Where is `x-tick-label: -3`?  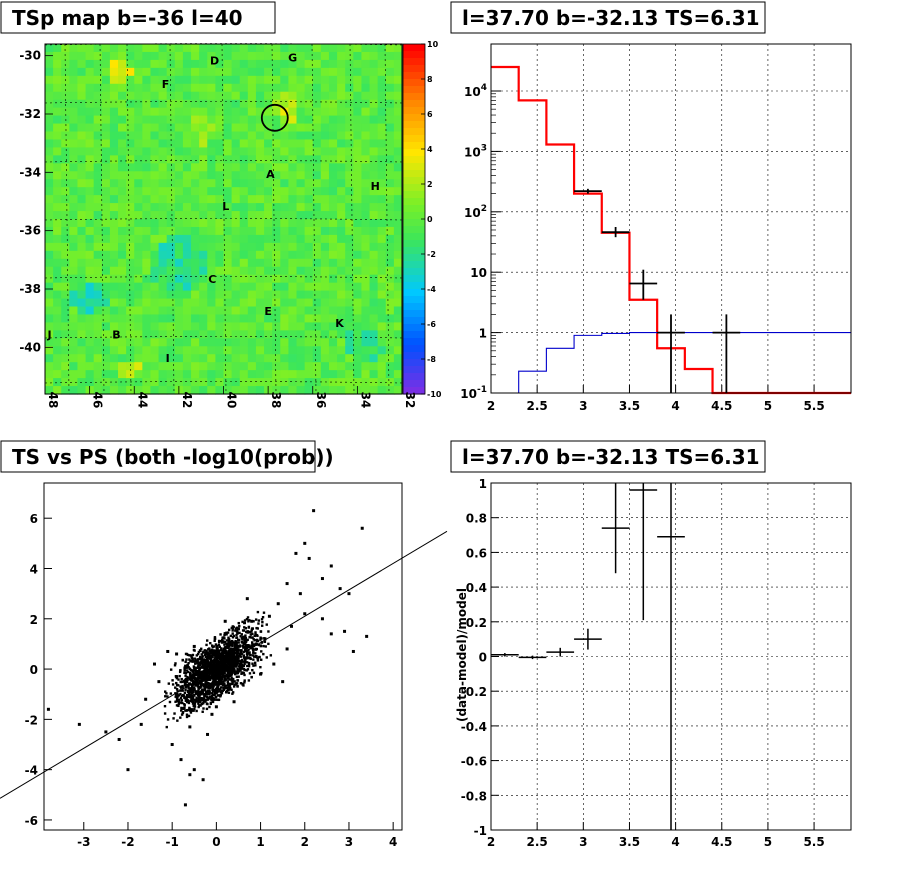
x-tick-label: -3 is located at coordinates (83, 842).